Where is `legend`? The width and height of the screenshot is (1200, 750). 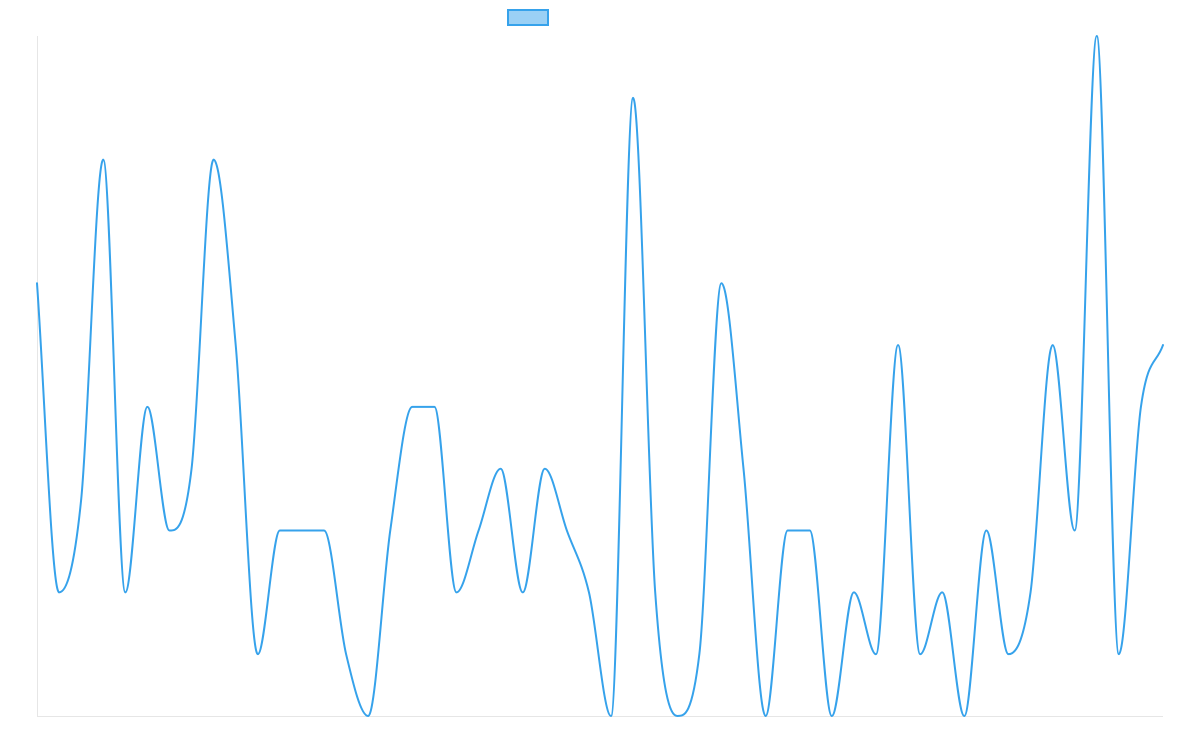
legend is located at coordinates (528, 17).